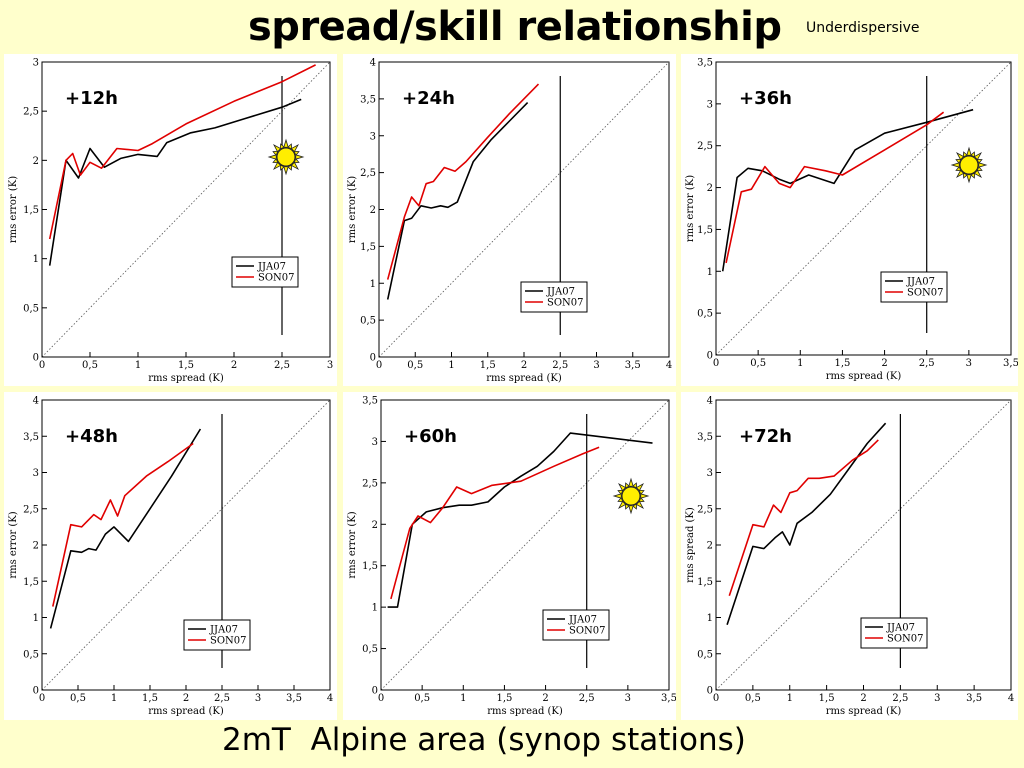  What do you see at coordinates (428, 98) in the screenshot?
I see `lead-time-label: +24h` at bounding box center [428, 98].